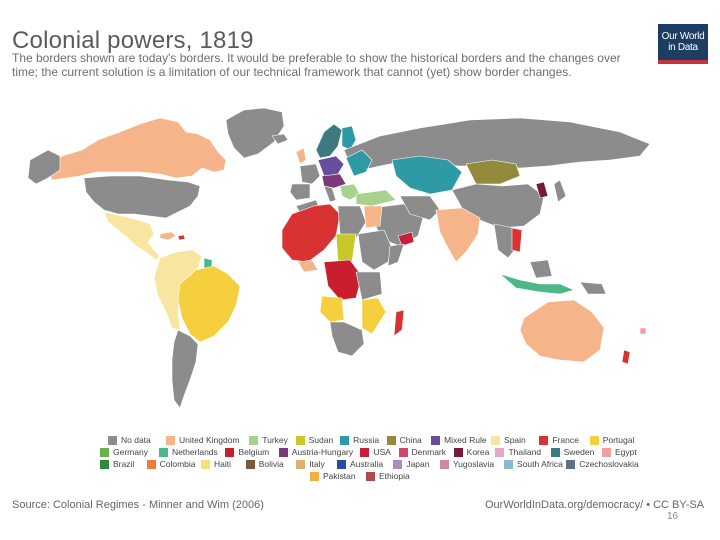  I want to click on map-region-new-zealand, so click(626, 357).